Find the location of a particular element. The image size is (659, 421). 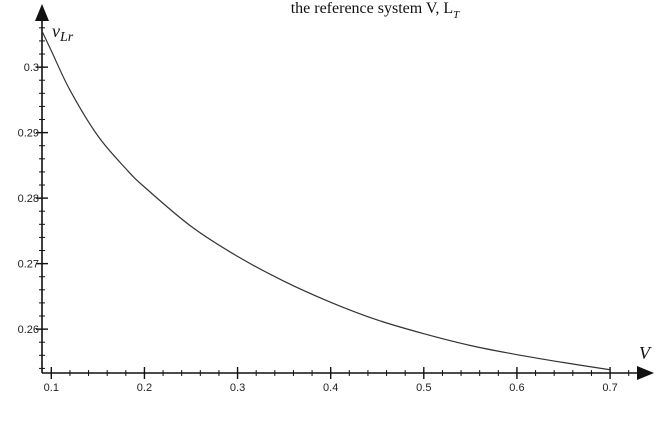

y-tick-label: 0.27 is located at coordinates (28, 265).